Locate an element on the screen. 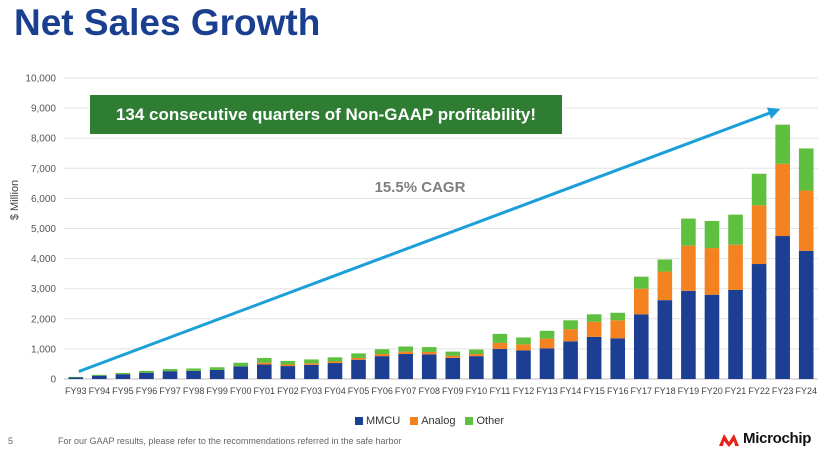  bar-other-fy93 is located at coordinates (76, 377).